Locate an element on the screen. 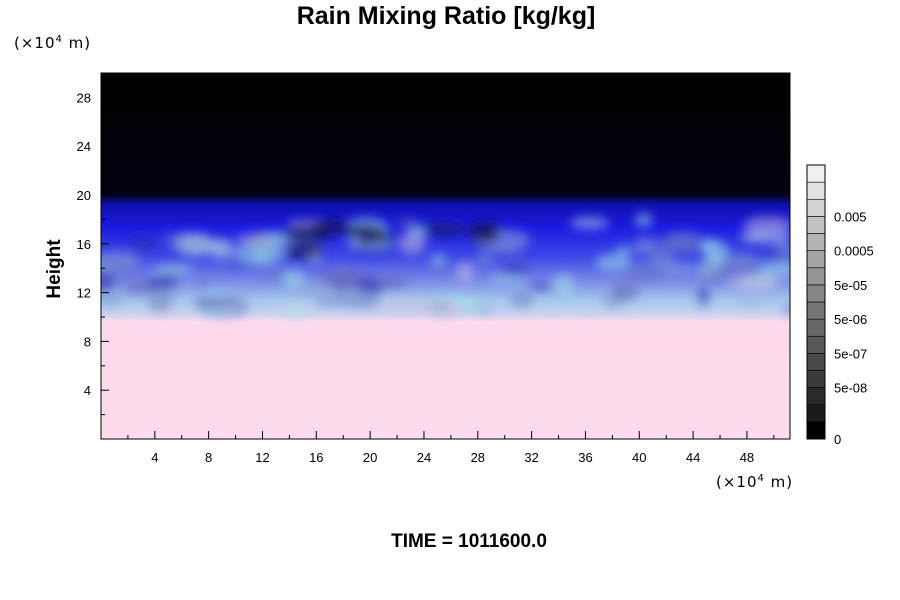 Image resolution: width=900 pixels, height=600 pixels. y-tick-label: 4 is located at coordinates (87, 390).